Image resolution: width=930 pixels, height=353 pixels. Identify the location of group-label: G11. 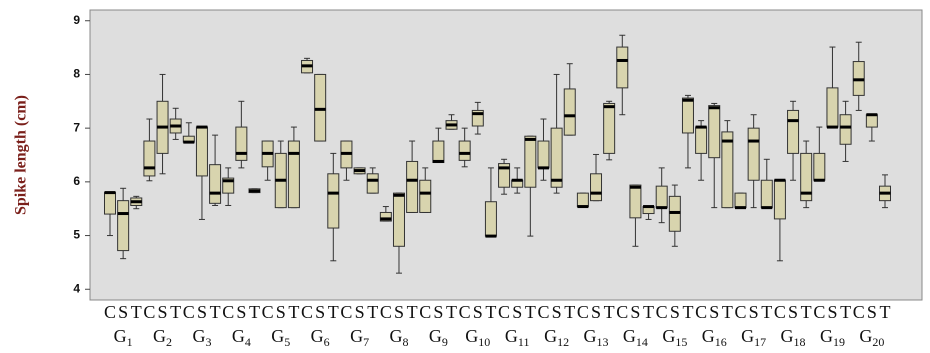
(517, 337).